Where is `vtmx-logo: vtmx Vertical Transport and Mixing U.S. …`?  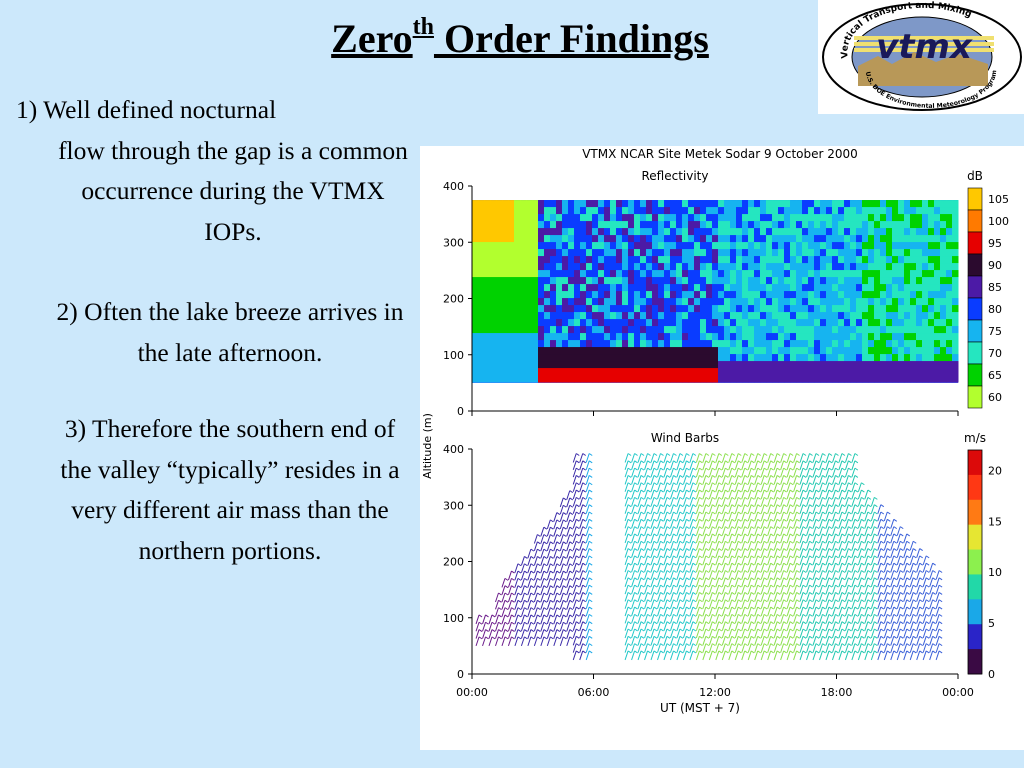 vtmx-logo: vtmx Vertical Transport and Mixing U.S. … is located at coordinates (921, 57).